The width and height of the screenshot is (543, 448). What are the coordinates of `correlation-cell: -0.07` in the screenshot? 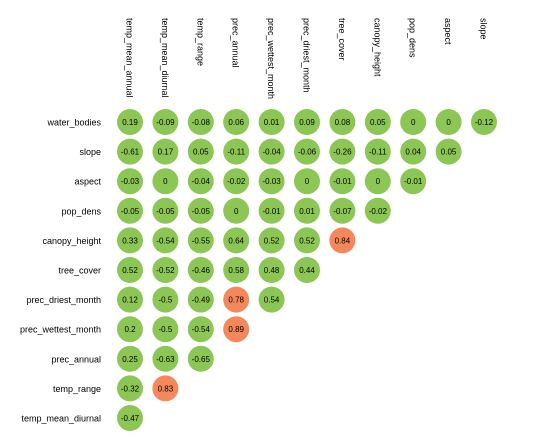 It's located at (342, 210).